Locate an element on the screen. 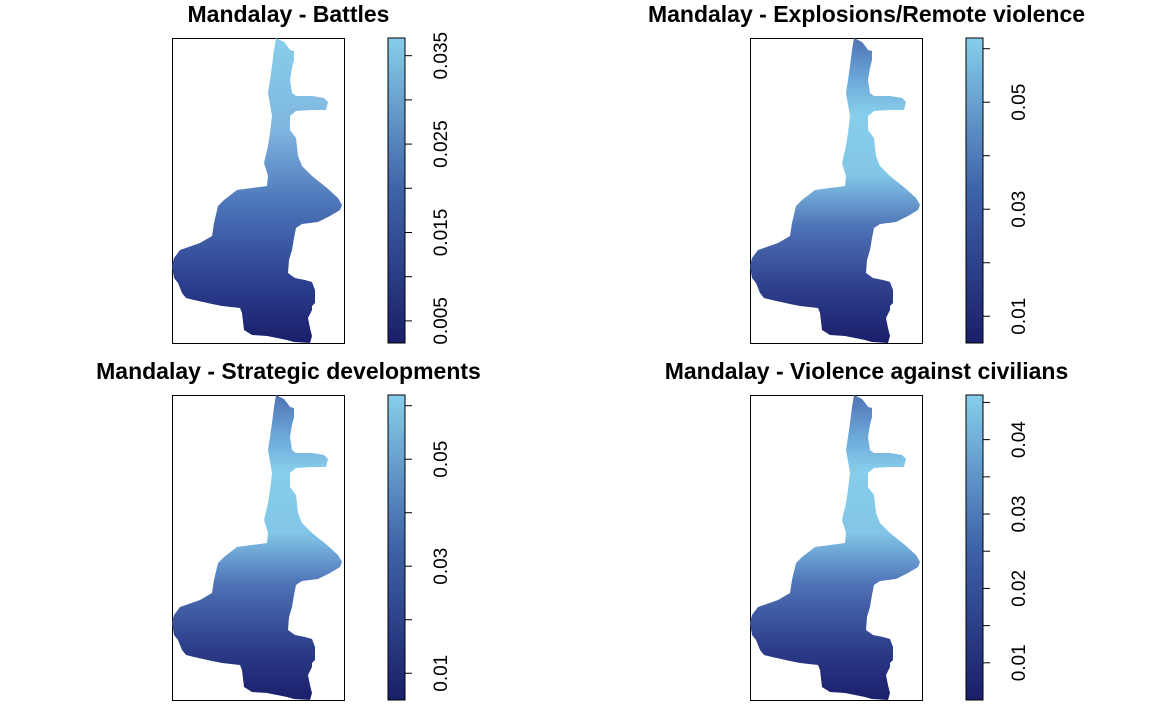 This screenshot has width=1155, height=713. chart-explosions: 0.01 0.03 0.05 is located at coordinates (890, 190).